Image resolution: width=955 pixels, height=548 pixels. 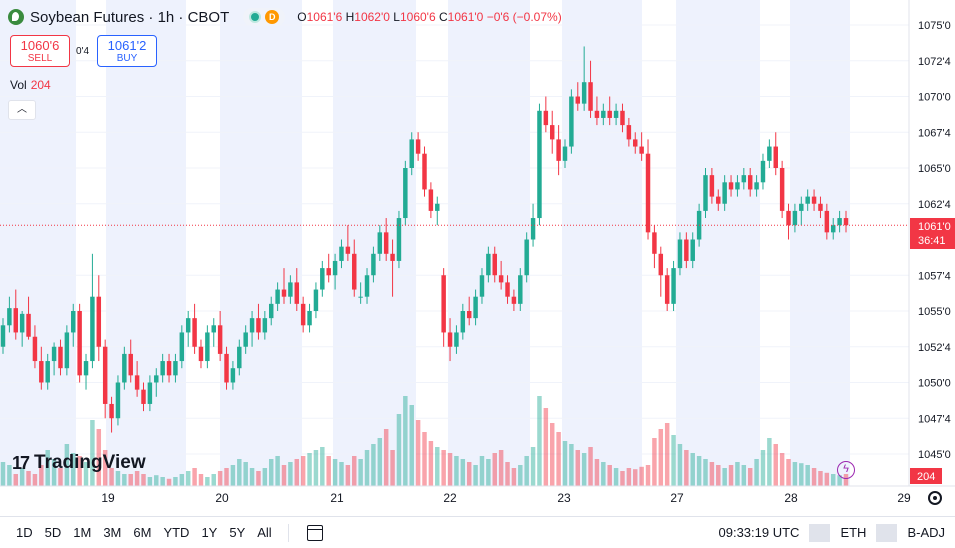 I want to click on calendar-icon, so click(x=314, y=532).